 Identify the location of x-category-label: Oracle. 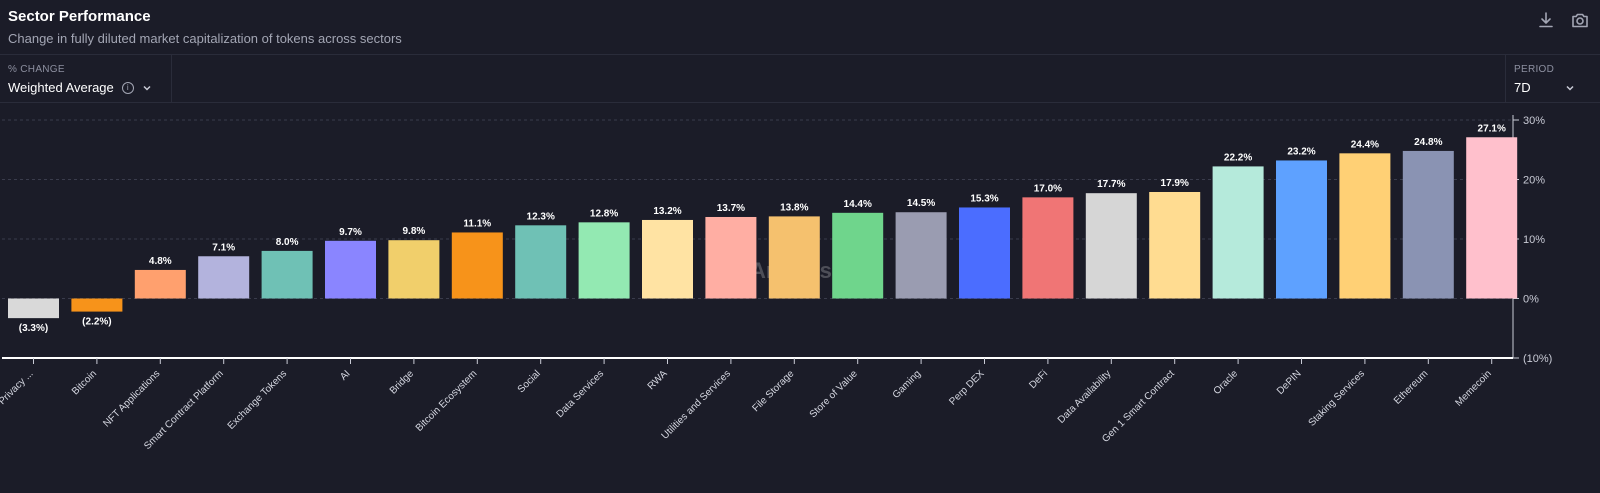
(1226, 382).